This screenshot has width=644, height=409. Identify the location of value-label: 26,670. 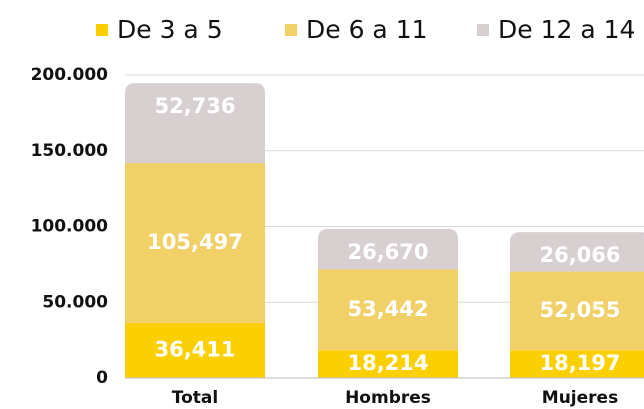
(387, 252).